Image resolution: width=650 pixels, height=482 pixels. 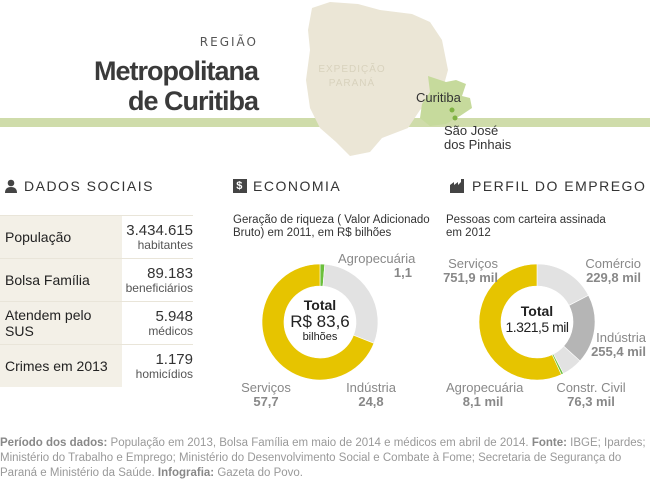 I want to click on value: 8,1 mil, so click(x=483, y=401).